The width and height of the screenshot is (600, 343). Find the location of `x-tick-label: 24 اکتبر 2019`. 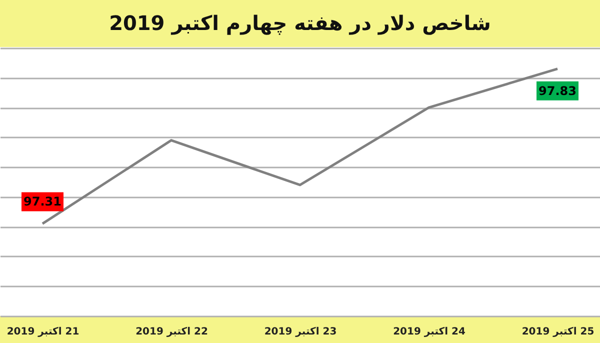

x-tick-label: 24 اکتبر 2019 is located at coordinates (429, 332).